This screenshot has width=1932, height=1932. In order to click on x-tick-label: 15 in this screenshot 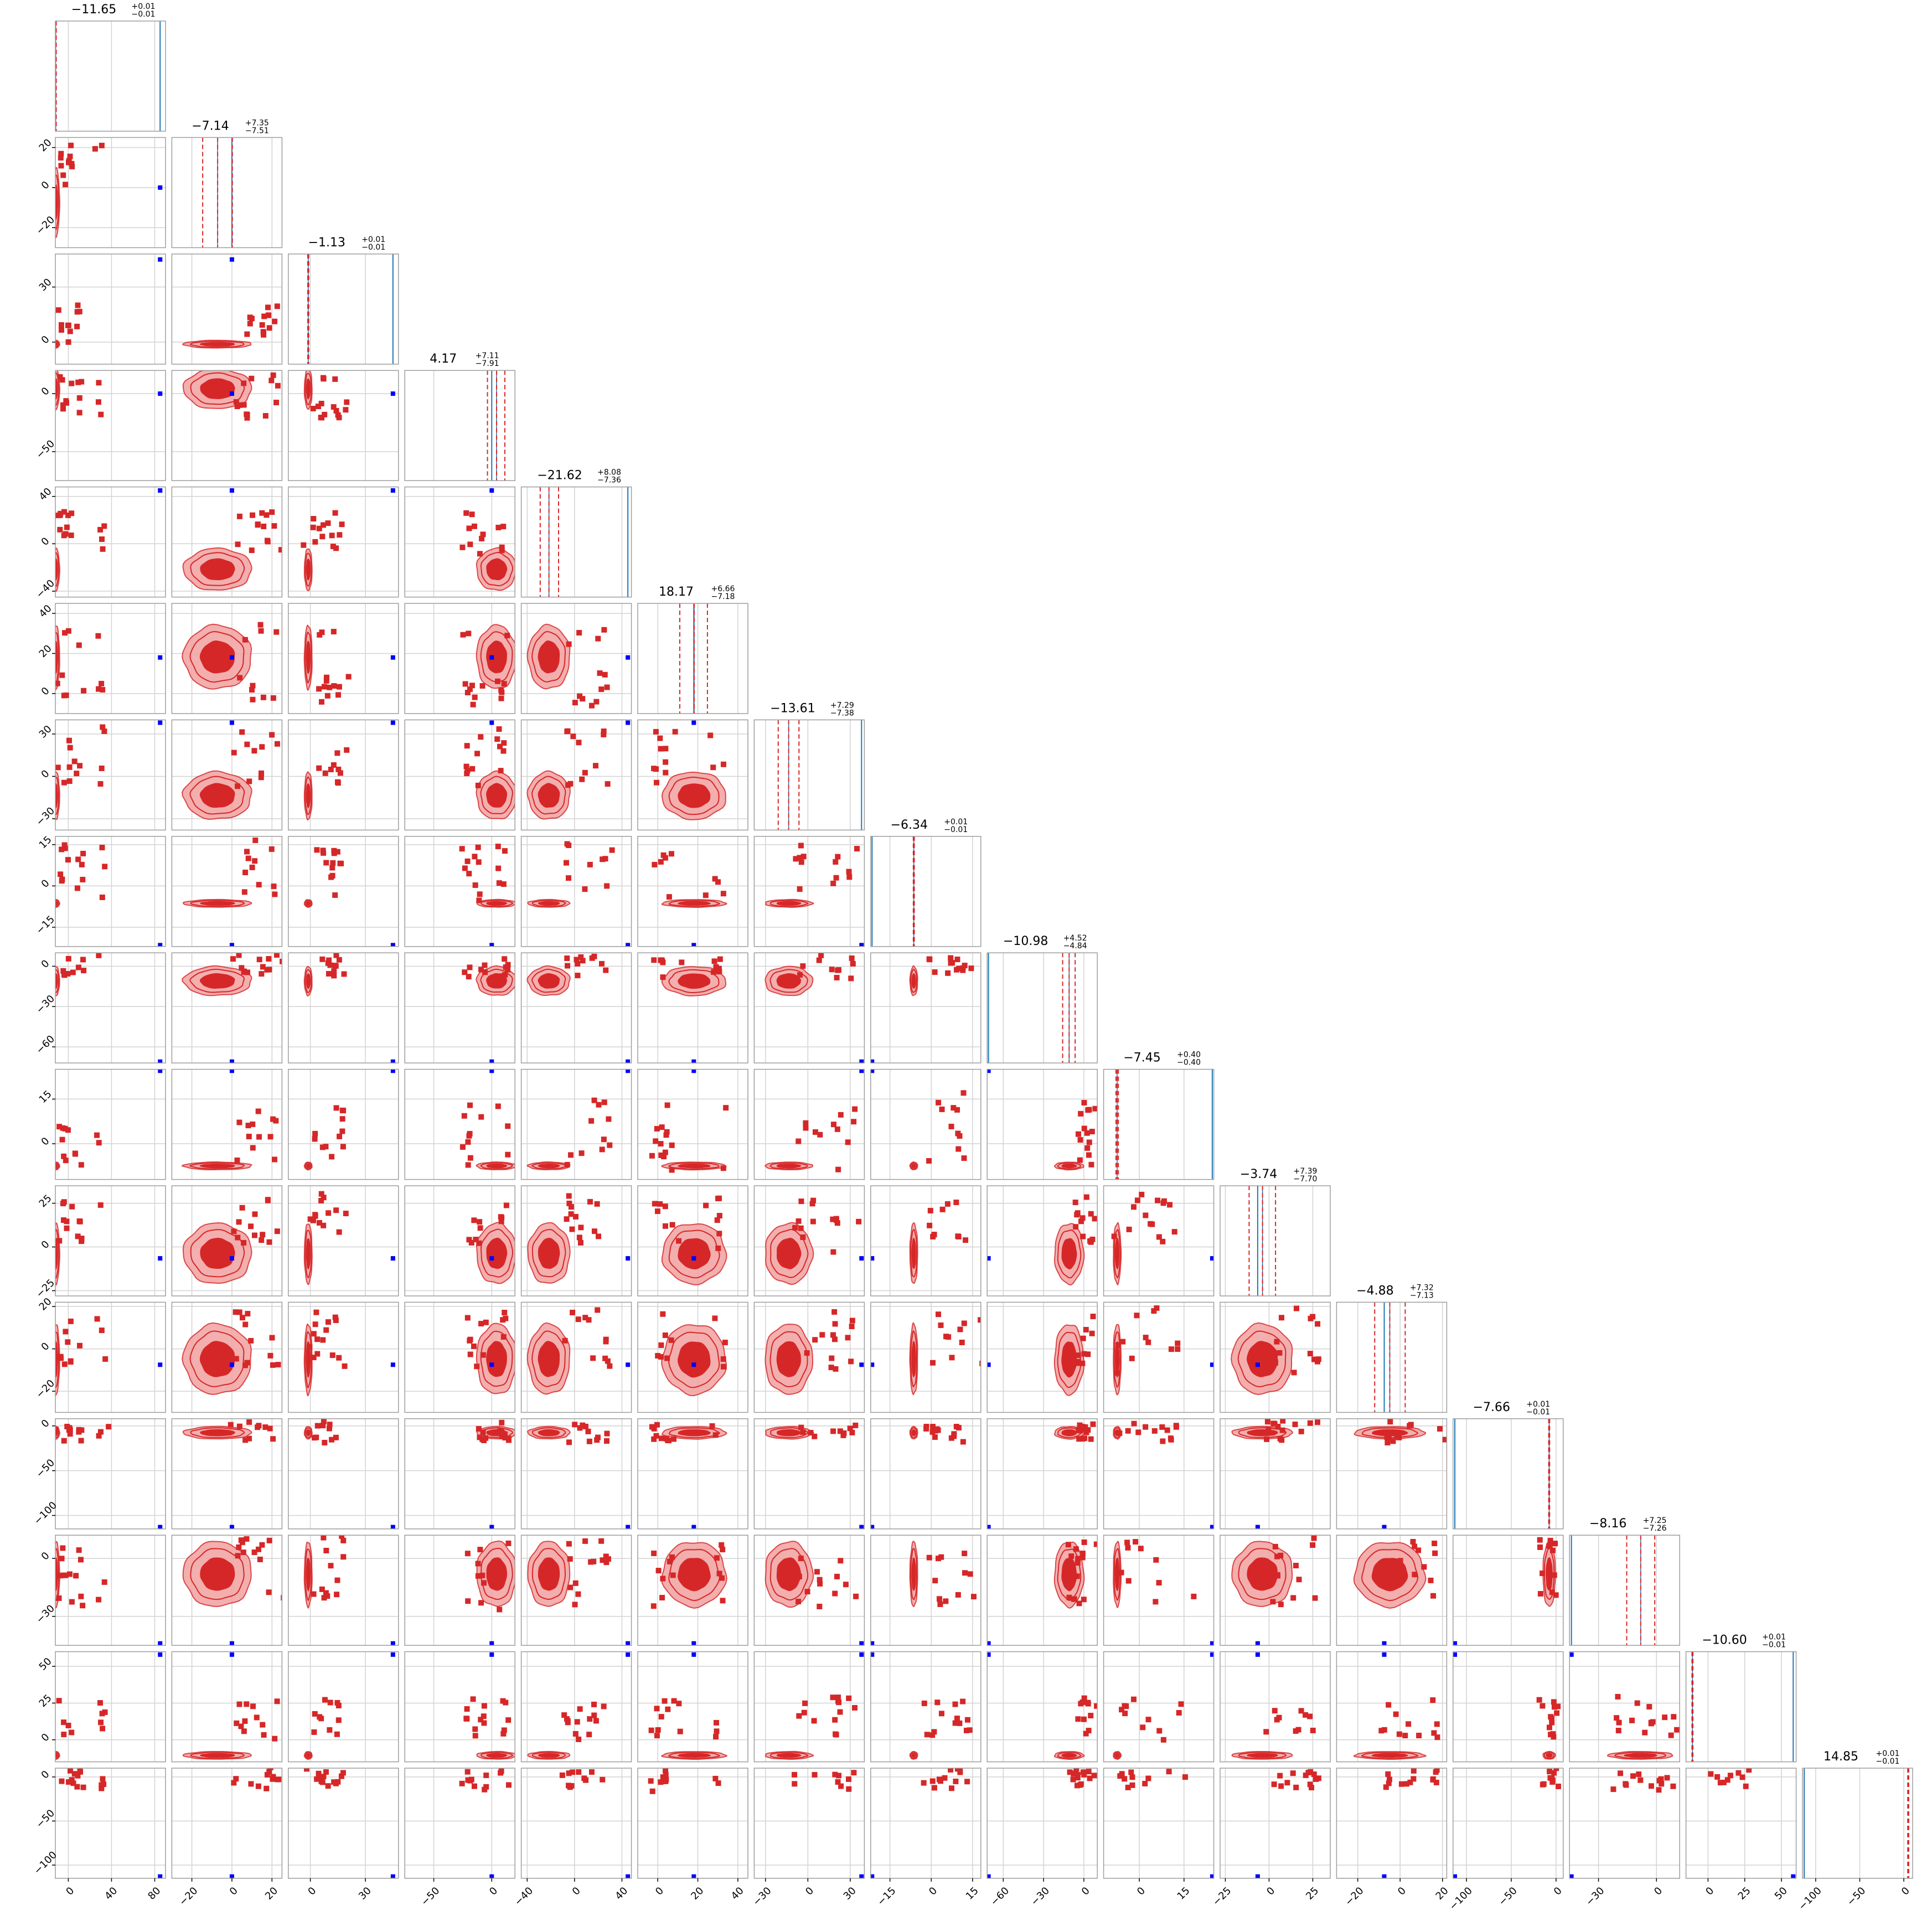, I will do `click(1184, 1894)`.